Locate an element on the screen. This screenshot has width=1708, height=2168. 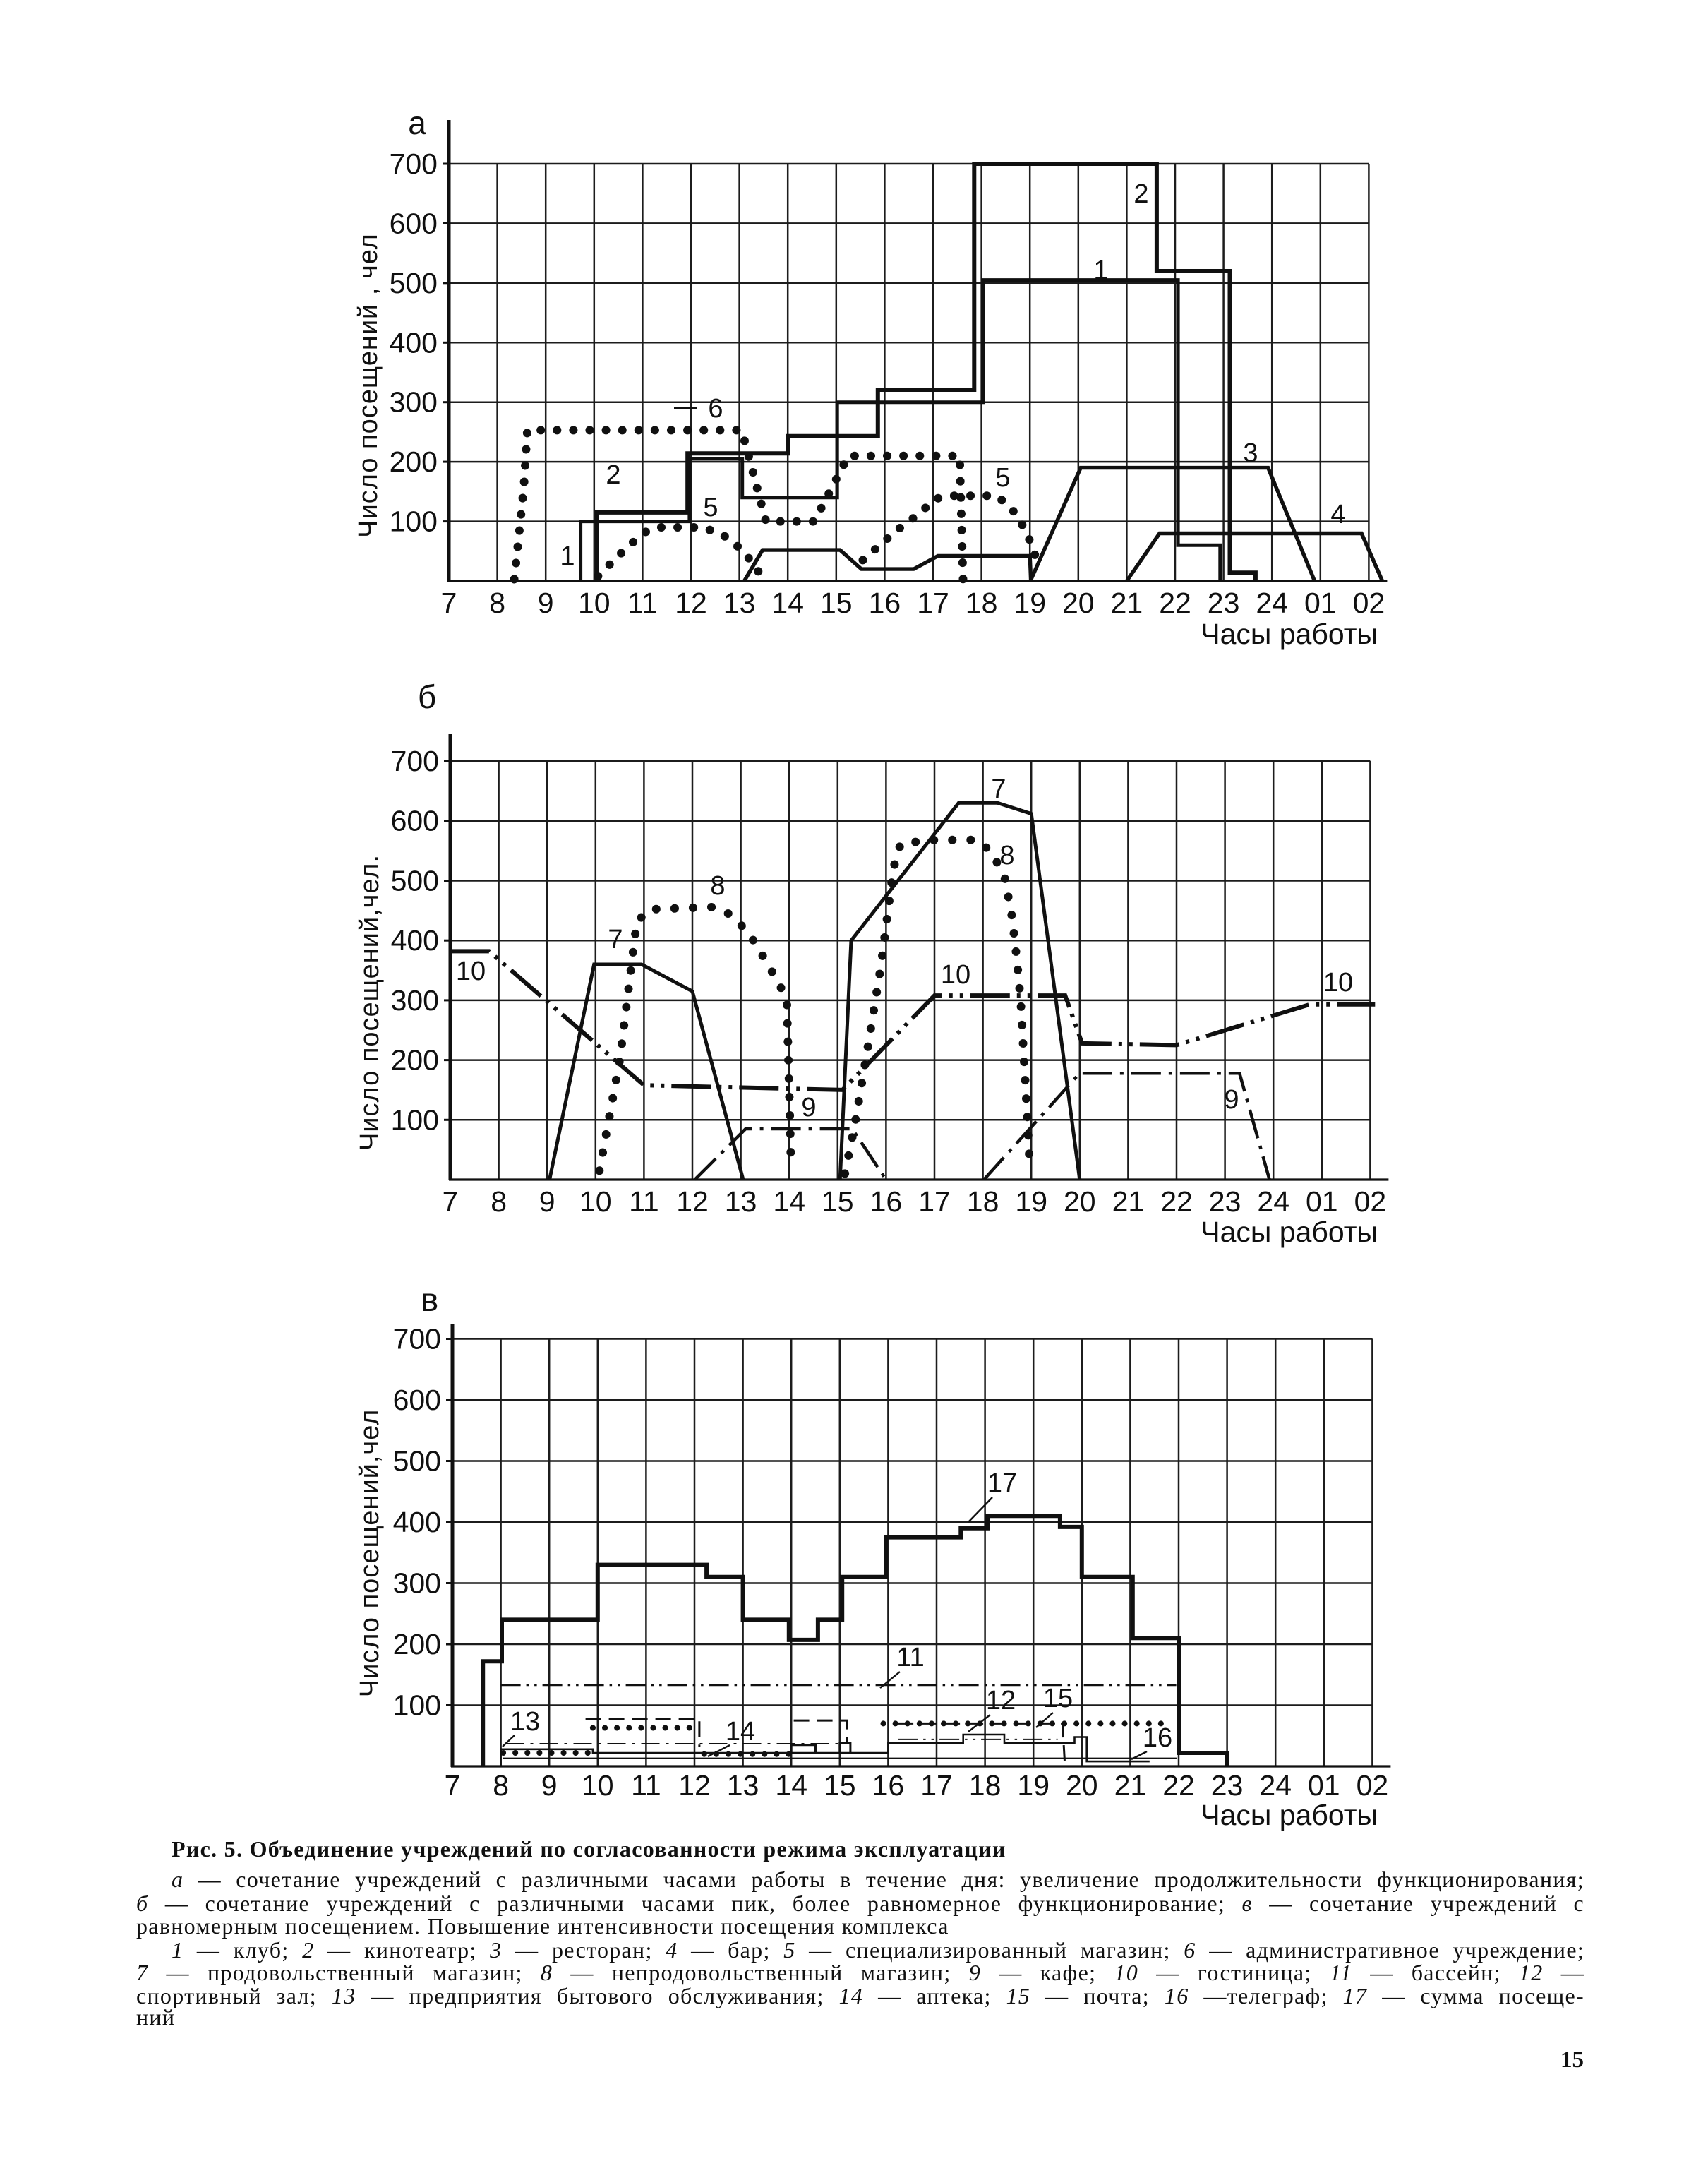
svg-text: б is located at coordinates (427, 696).